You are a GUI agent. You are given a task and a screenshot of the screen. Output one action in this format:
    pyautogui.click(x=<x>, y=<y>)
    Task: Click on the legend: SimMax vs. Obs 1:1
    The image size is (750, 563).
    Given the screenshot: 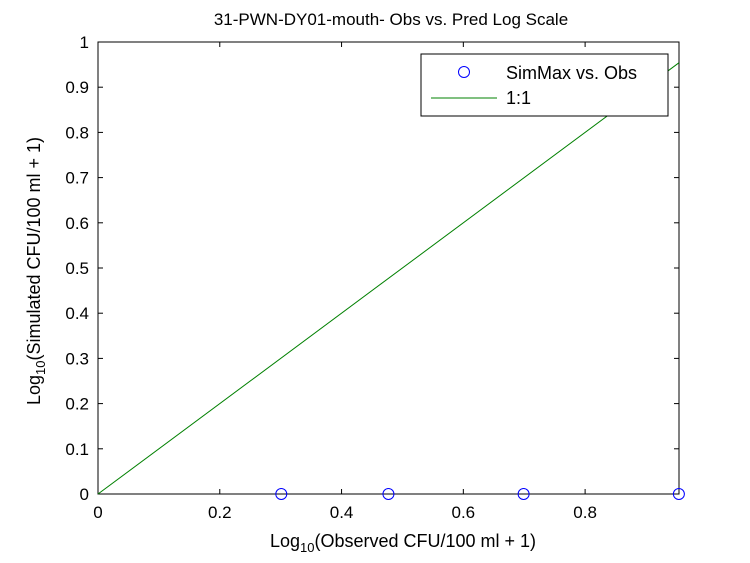 What is the action you would take?
    pyautogui.click(x=544, y=85)
    